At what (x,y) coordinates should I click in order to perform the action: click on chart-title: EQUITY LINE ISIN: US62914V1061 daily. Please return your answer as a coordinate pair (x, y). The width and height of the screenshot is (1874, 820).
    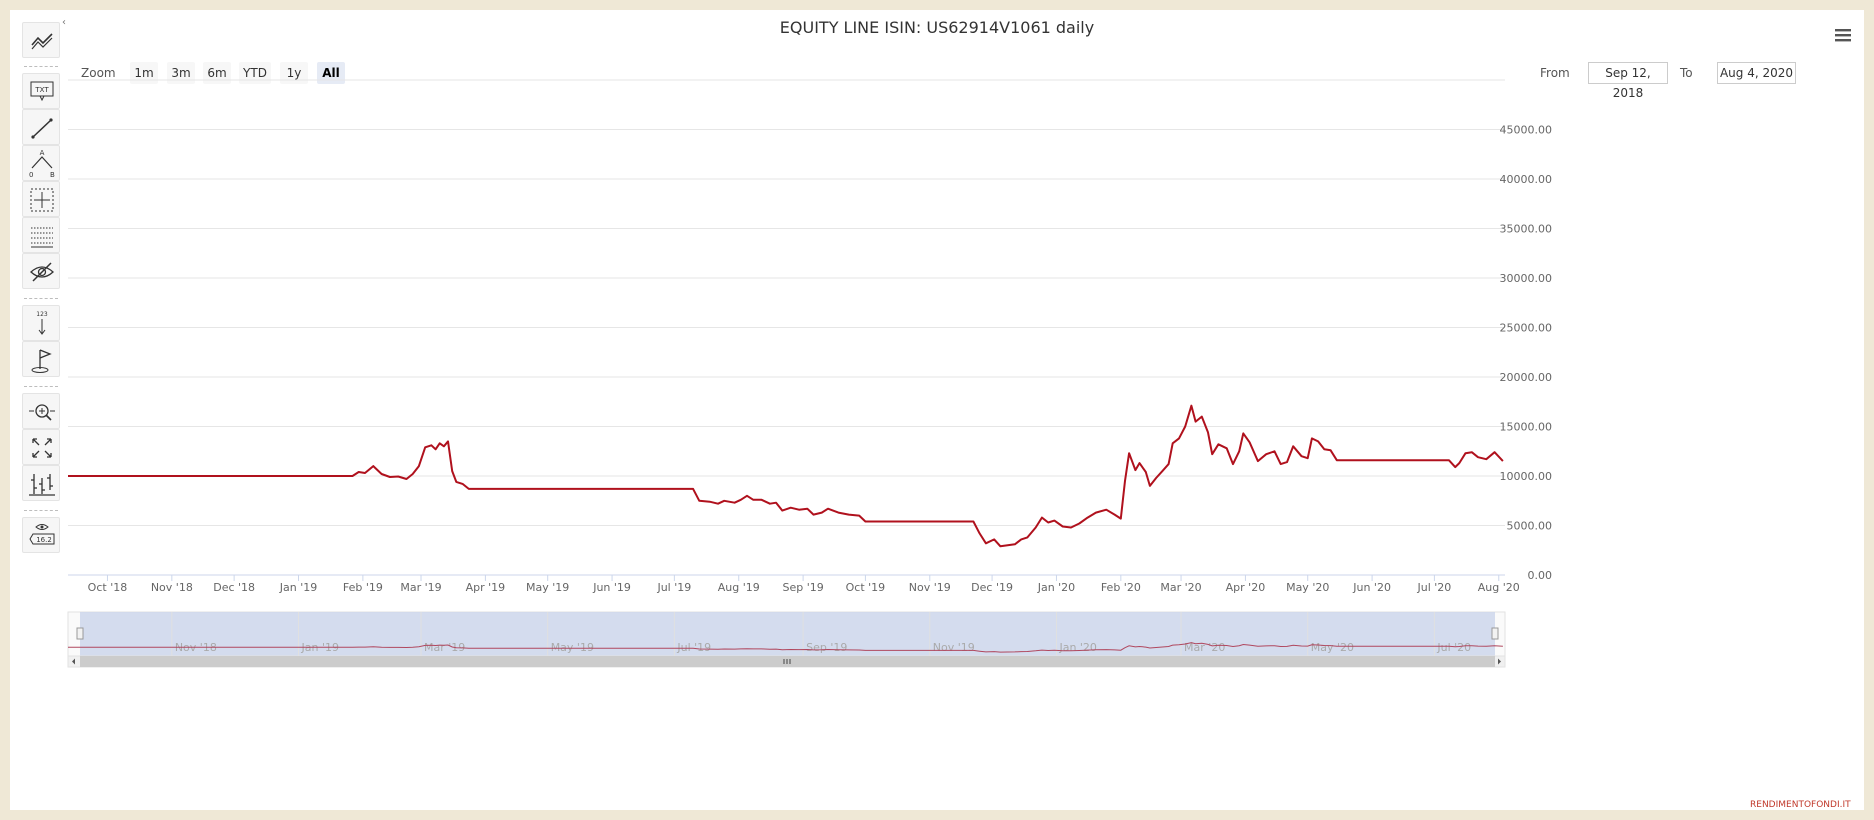
    Looking at the image, I should click on (937, 27).